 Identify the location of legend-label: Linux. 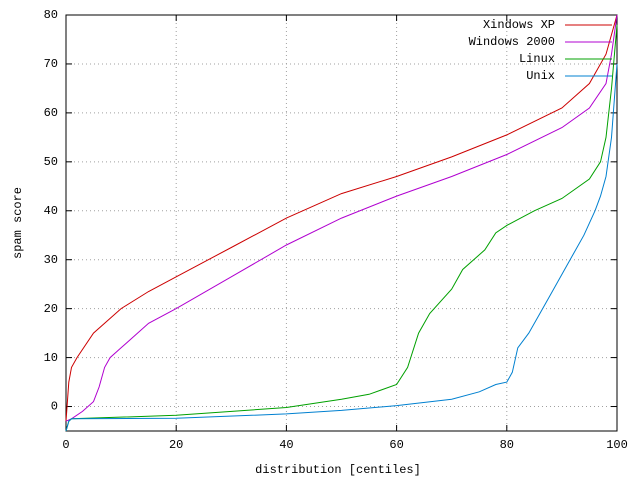
(537, 59).